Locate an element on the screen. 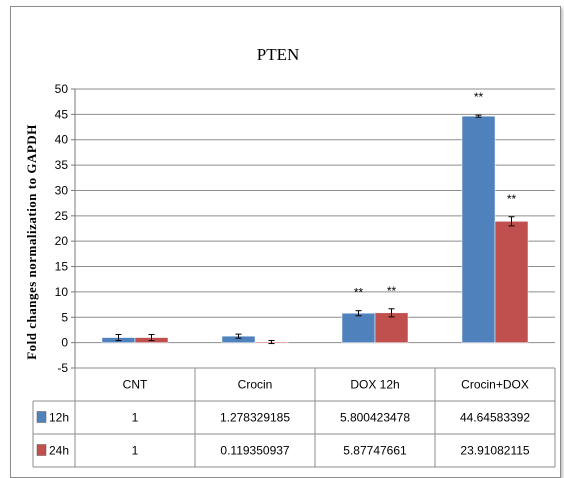 The image size is (564, 478). y-tick-label: 25 is located at coordinates (62, 216).